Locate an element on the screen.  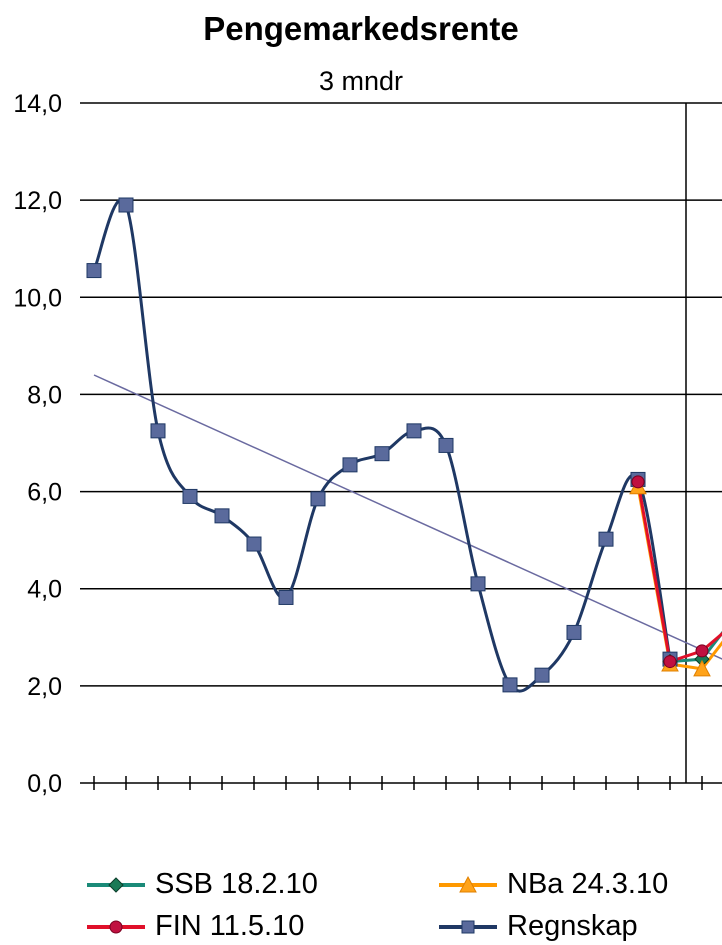
legend-item-fin: FIN 11.5.10 is located at coordinates (194, 926).